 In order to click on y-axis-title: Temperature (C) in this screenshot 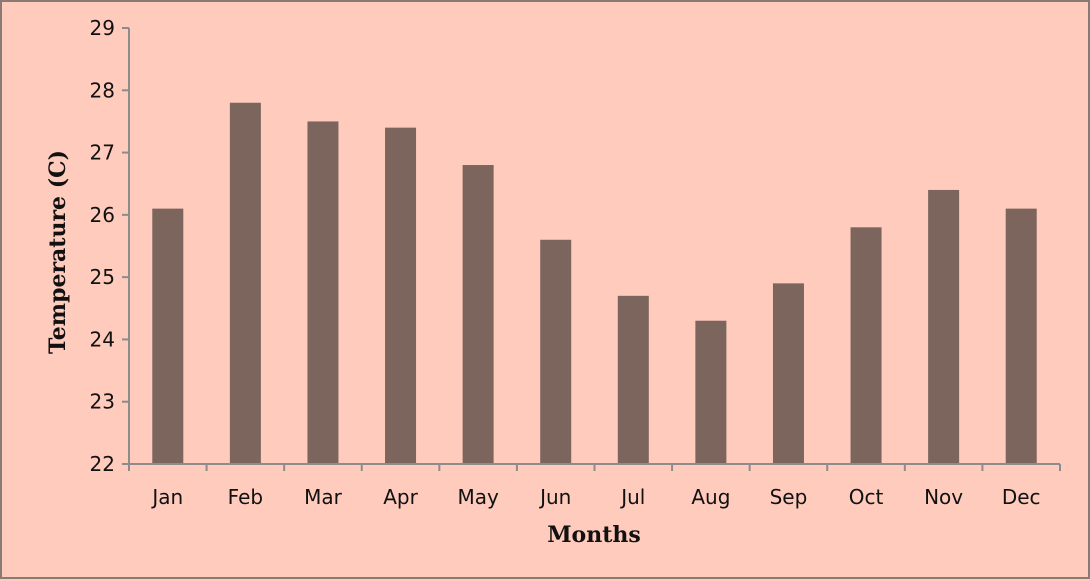, I will do `click(58, 252)`.